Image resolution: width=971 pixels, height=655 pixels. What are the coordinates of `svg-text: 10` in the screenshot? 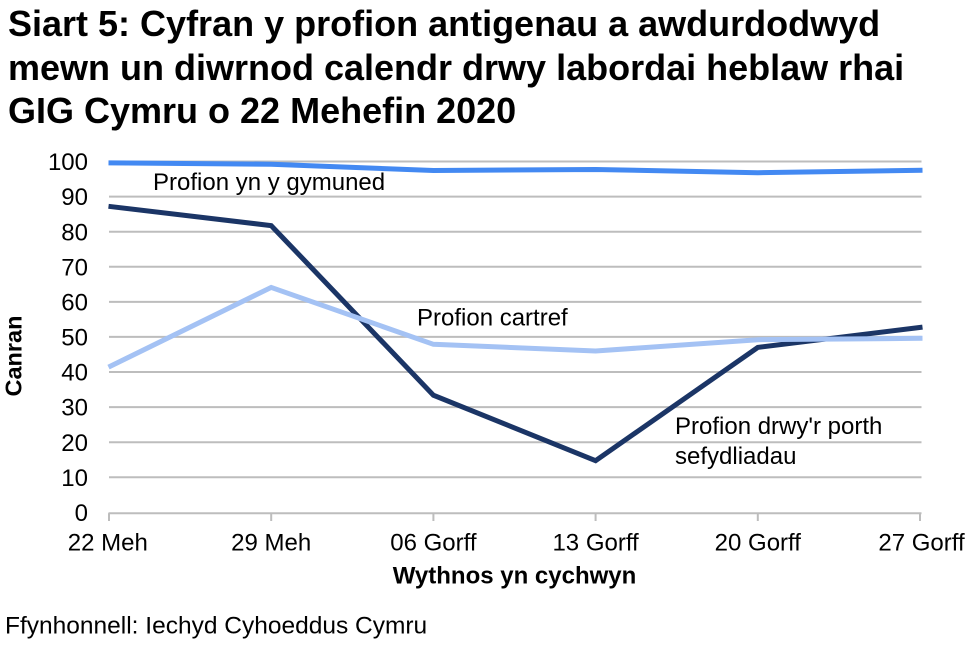 It's located at (74, 478).